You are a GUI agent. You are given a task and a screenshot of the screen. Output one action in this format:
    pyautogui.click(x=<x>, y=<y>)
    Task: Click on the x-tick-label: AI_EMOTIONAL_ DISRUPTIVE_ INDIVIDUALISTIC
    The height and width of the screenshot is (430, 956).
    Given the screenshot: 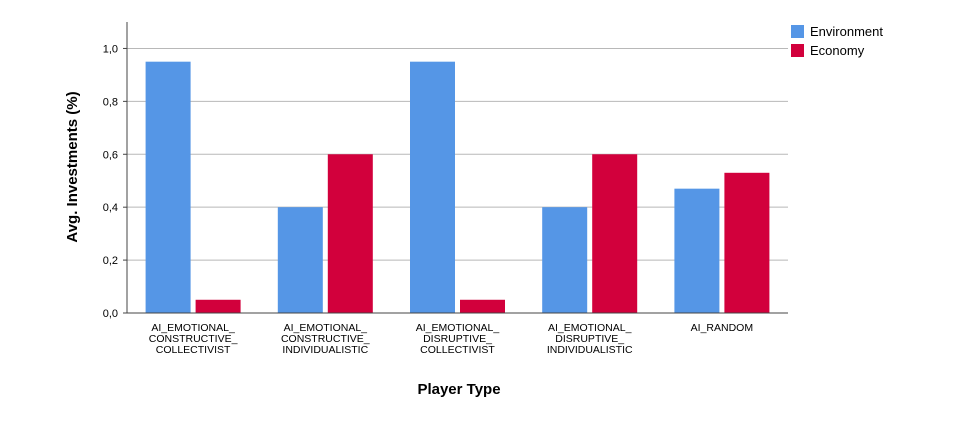 What is the action you would take?
    pyautogui.click(x=590, y=339)
    